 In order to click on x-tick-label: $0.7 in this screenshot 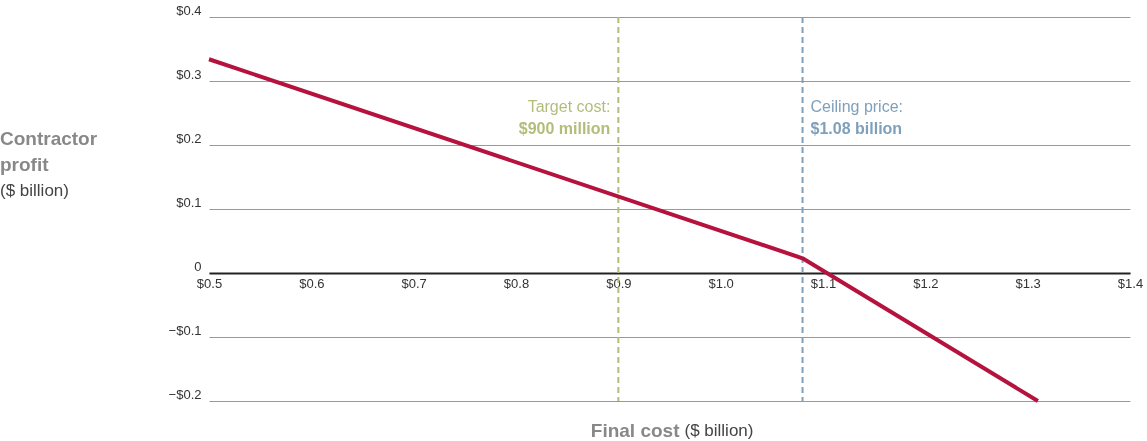, I will do `click(414, 283)`.